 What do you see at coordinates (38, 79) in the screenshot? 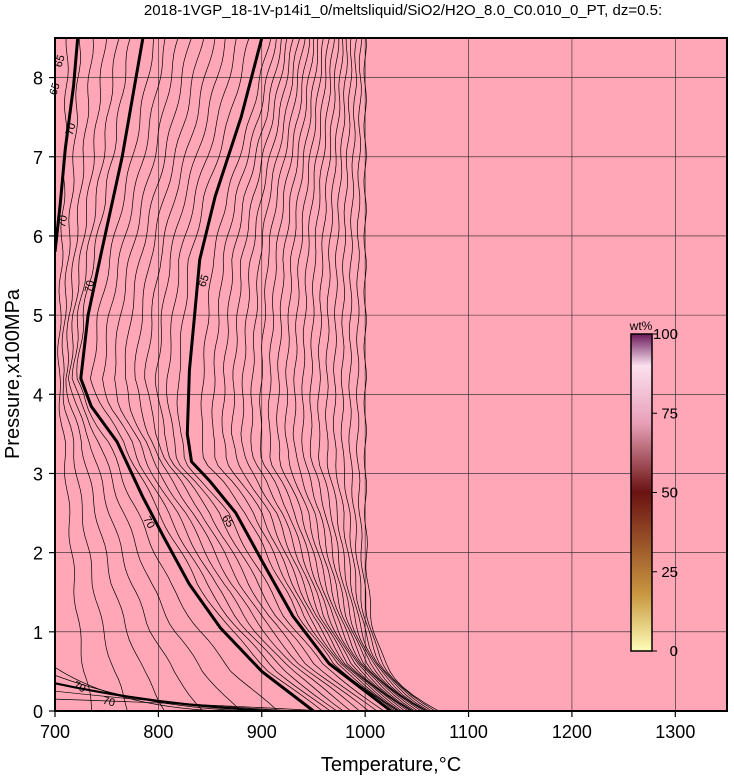
I see `y-tick-label: 8` at bounding box center [38, 79].